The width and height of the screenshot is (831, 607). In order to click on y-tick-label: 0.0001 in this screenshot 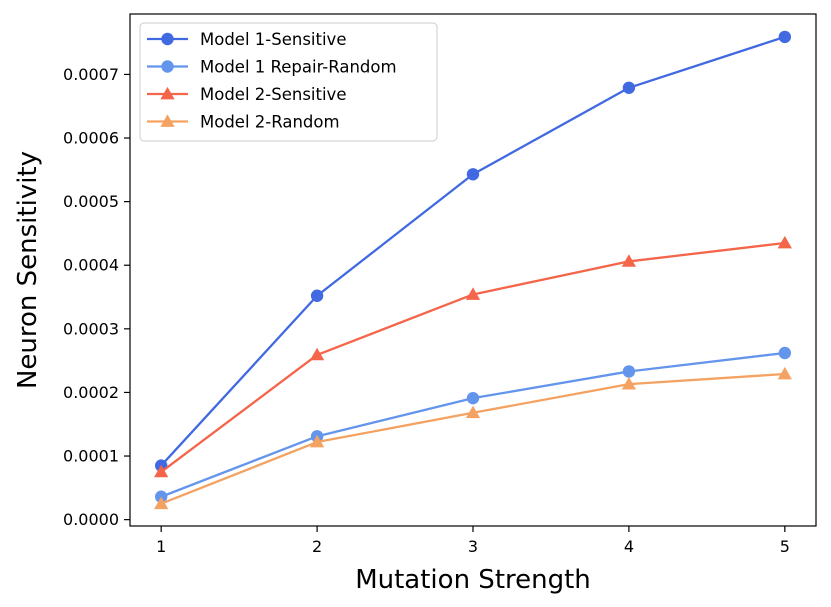, I will do `click(91, 456)`.